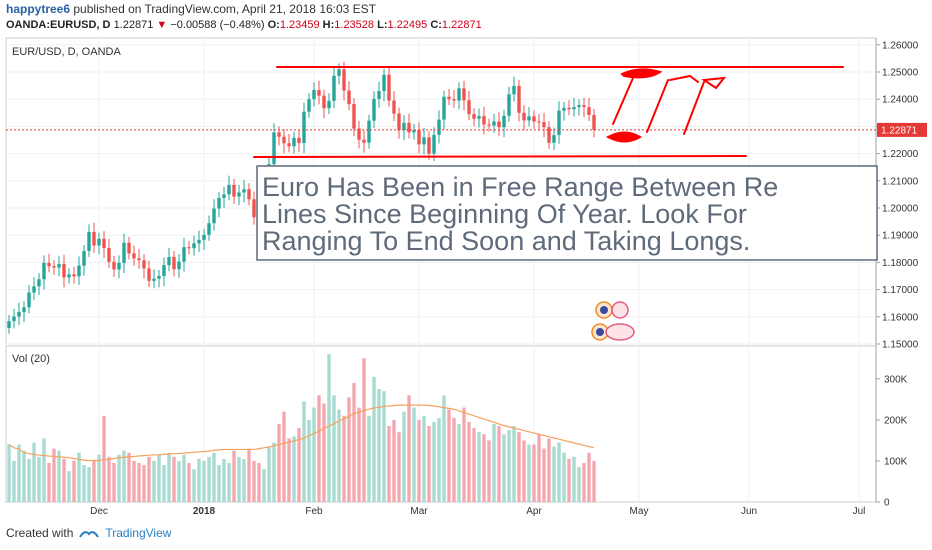 The height and width of the screenshot is (550, 932). Describe the element at coordinates (58, 25) in the screenshot. I see `symbol-name: OANDA:EURUSD, D` at that location.